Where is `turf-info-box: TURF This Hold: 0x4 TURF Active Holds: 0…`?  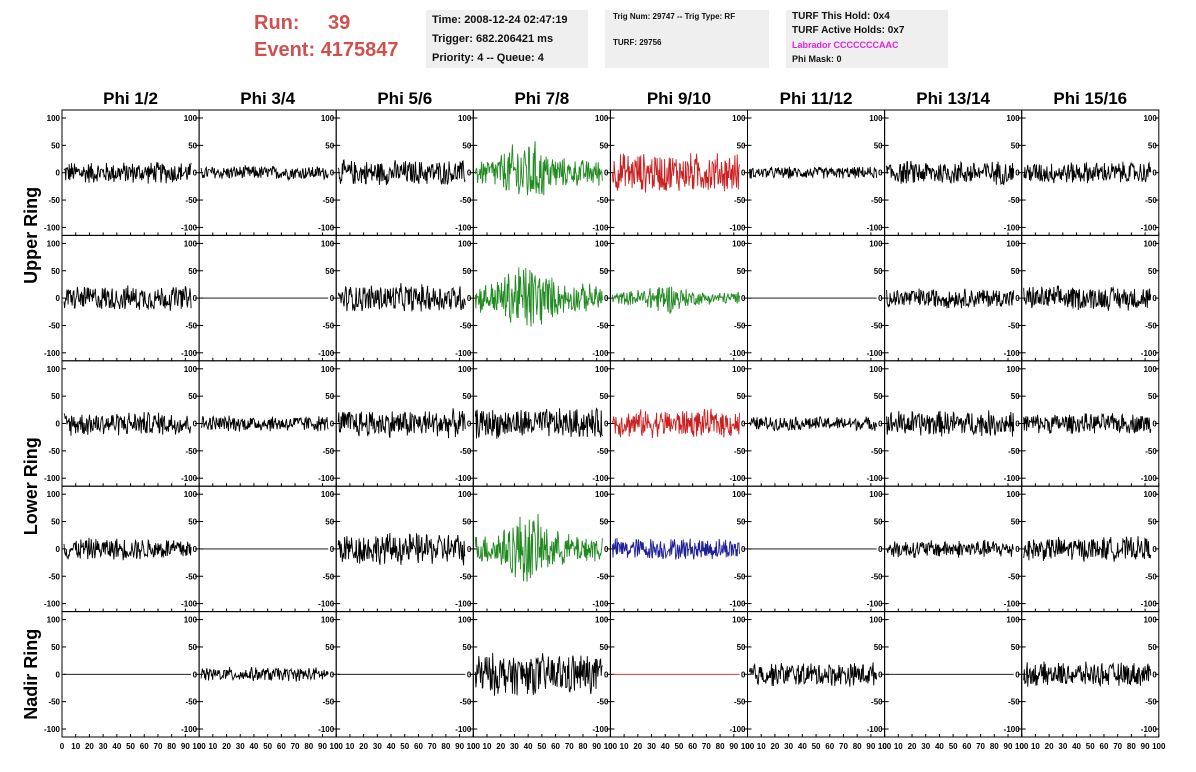
turf-info-box: TURF This Hold: 0x4 TURF Active Holds: 0… is located at coordinates (867, 39).